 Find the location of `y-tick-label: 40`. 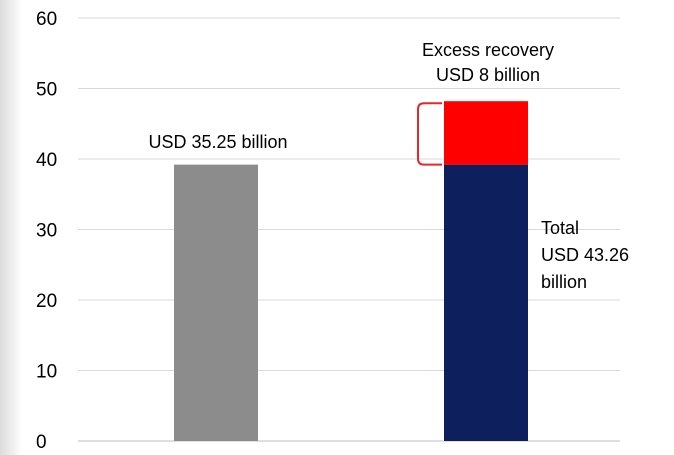

y-tick-label: 40 is located at coordinates (46, 160).